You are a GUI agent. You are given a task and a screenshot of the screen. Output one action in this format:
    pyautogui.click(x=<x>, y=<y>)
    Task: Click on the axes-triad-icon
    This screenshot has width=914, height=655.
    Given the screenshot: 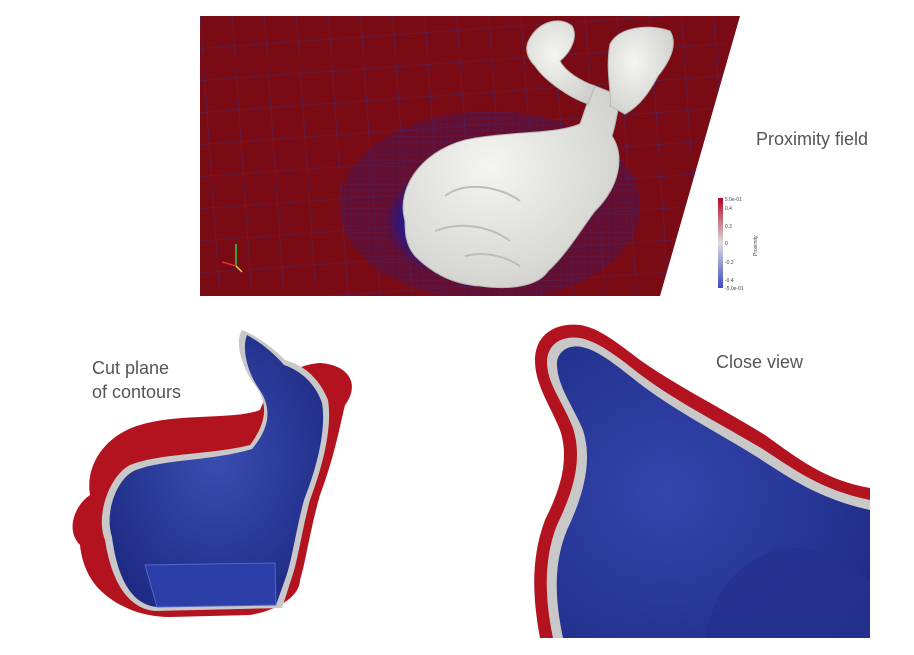 What is the action you would take?
    pyautogui.click(x=232, y=258)
    